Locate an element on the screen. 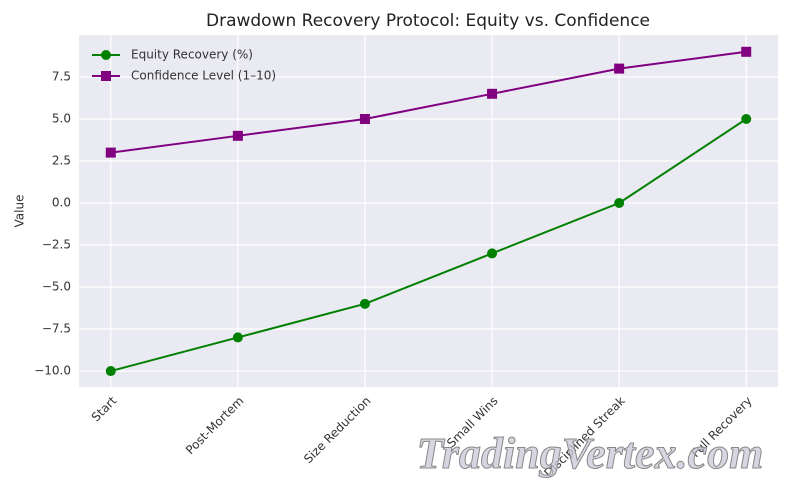 The height and width of the screenshot is (504, 800). y-tick-label: −7.5 is located at coordinates (56, 329).